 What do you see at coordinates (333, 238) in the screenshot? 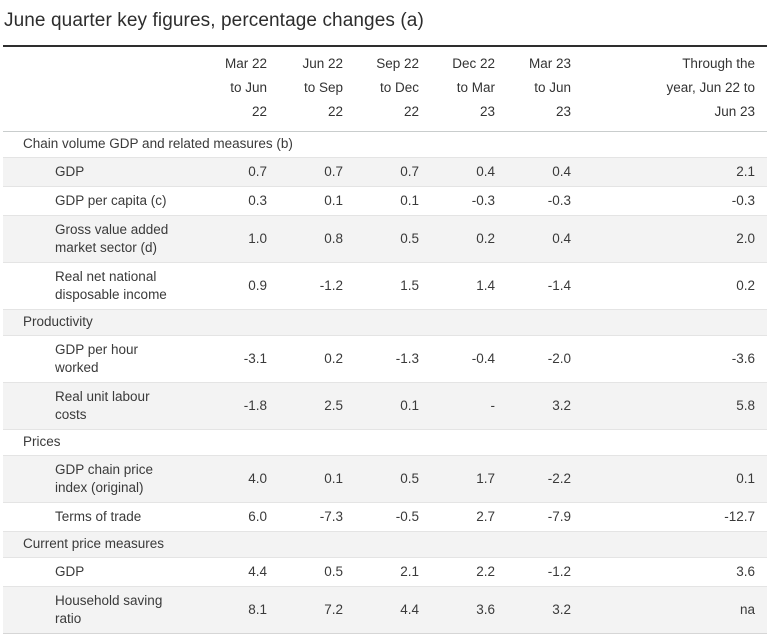
I see `value-cell: 0.8` at bounding box center [333, 238].